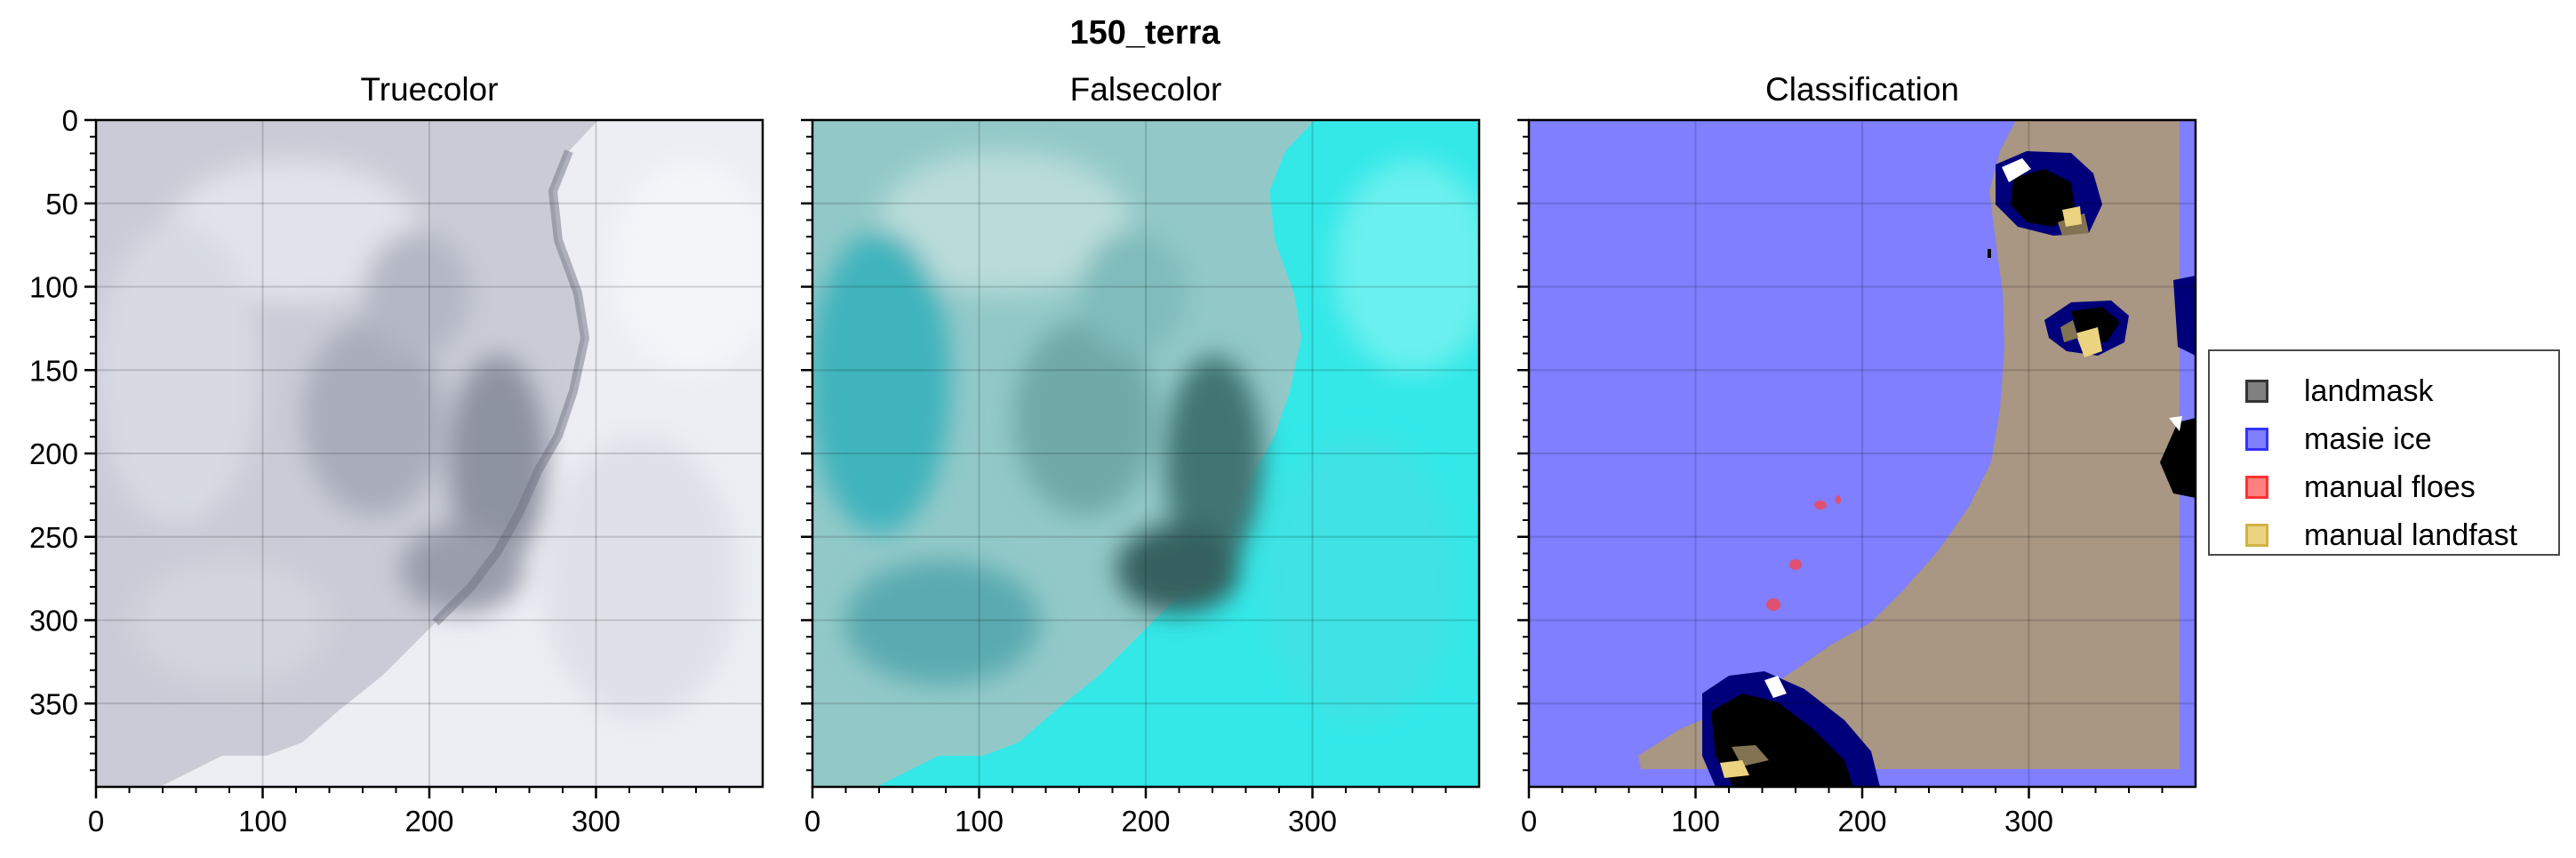  What do you see at coordinates (1862, 89) in the screenshot?
I see `classification-title: Classification` at bounding box center [1862, 89].